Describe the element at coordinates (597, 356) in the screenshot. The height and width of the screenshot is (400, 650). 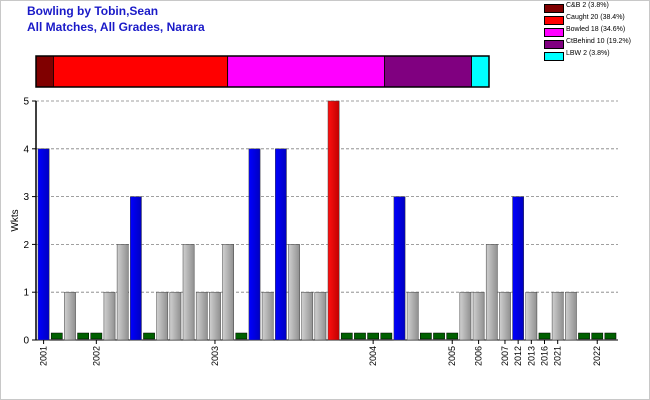
I see `x-tick-label: 2022` at that location.